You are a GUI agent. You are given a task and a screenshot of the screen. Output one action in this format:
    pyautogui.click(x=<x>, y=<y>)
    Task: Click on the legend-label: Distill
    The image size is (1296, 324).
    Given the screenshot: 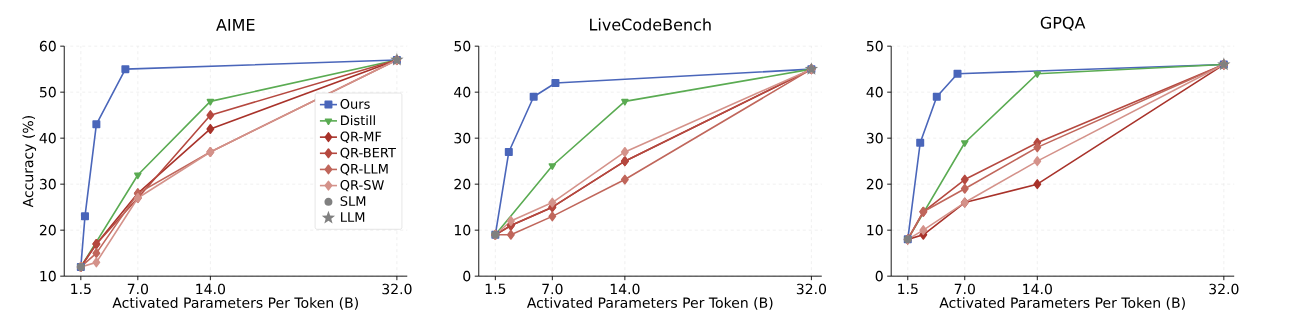 What is the action you would take?
    pyautogui.click(x=358, y=120)
    